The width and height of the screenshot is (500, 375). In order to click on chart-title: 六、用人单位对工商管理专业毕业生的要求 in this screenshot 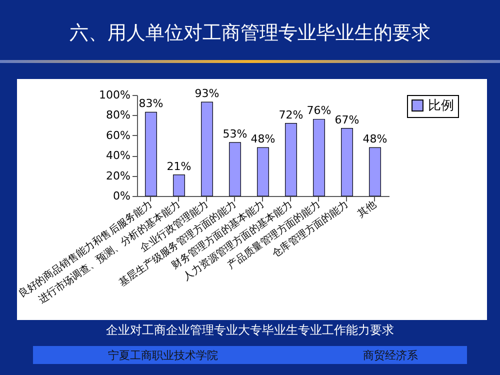, I will do `click(250, 33)`.